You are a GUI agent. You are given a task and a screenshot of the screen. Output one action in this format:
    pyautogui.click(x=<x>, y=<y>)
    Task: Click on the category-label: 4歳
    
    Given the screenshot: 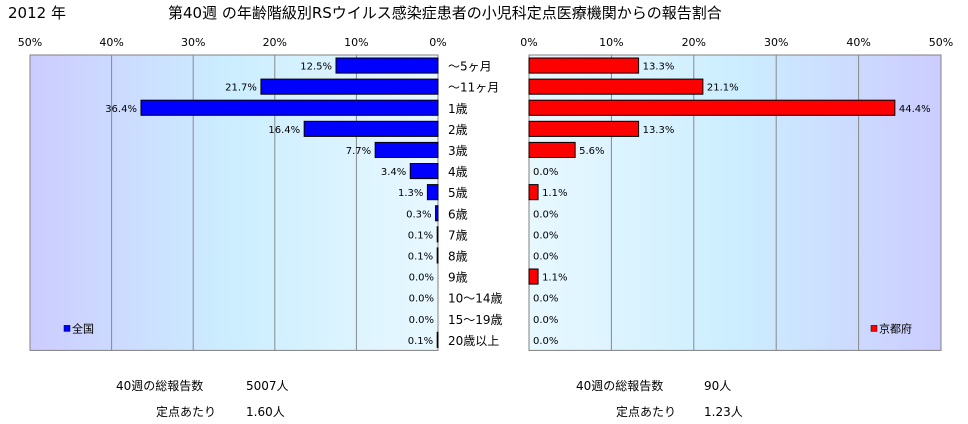 What is the action you would take?
    pyautogui.click(x=458, y=172)
    